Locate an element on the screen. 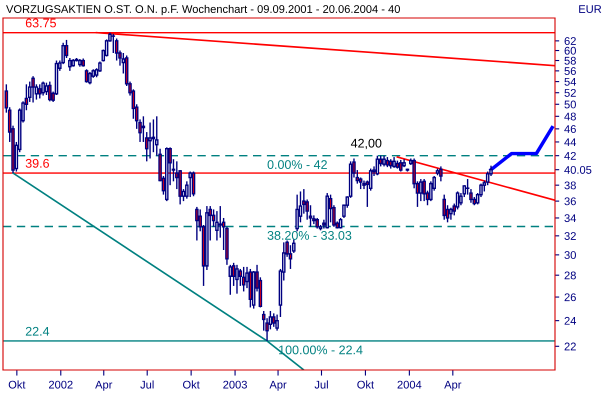 The image size is (611, 394). chart-title: VORZUGSAKTIEN O.ST. O.N. p.F. Wochenchart - 09.09.2001 - 20.06.2004 - 40 is located at coordinates (203, 10).